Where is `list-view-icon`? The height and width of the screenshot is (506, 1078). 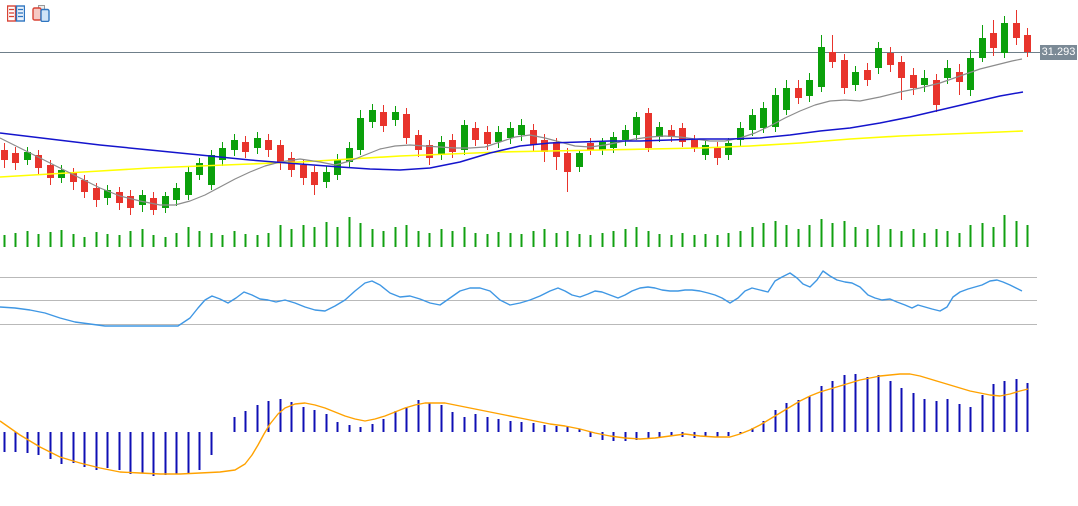
list-view-icon is located at coordinates (16, 13).